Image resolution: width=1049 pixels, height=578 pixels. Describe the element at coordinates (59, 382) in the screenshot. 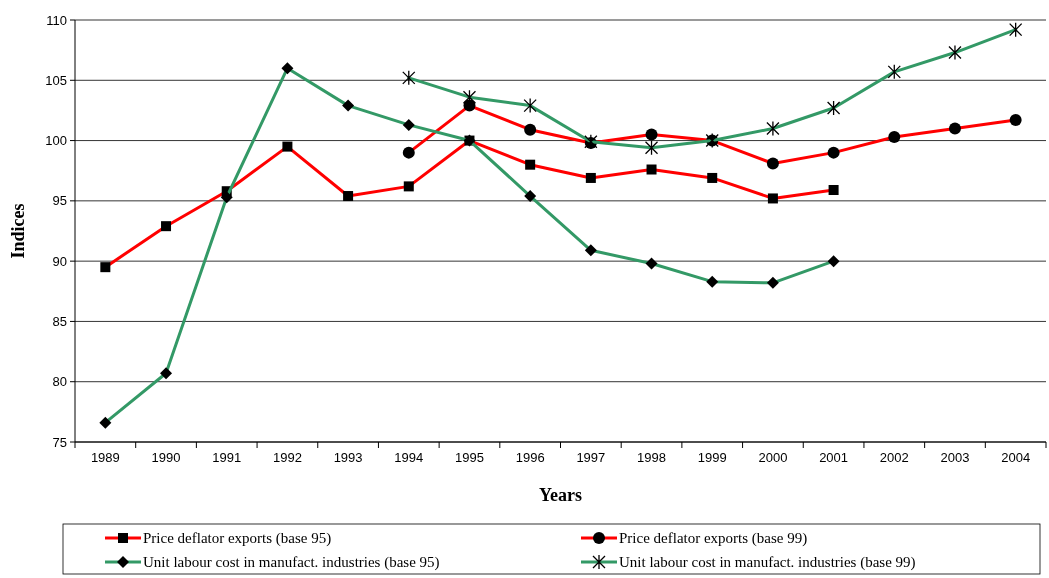

I see `y-tick-label: 80` at that location.